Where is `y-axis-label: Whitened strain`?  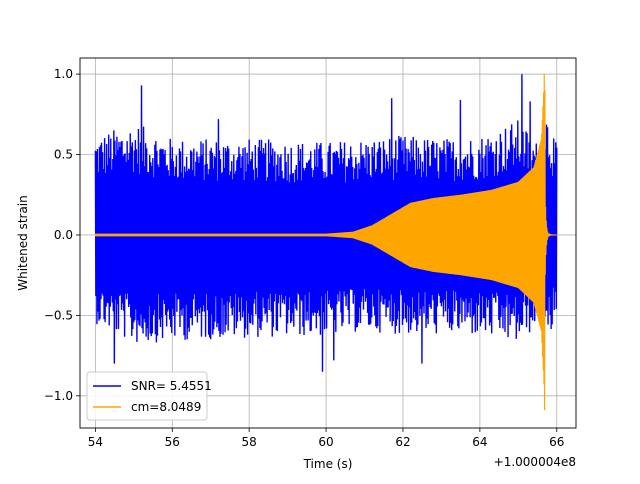 y-axis-label: Whitened strain is located at coordinates (23, 243).